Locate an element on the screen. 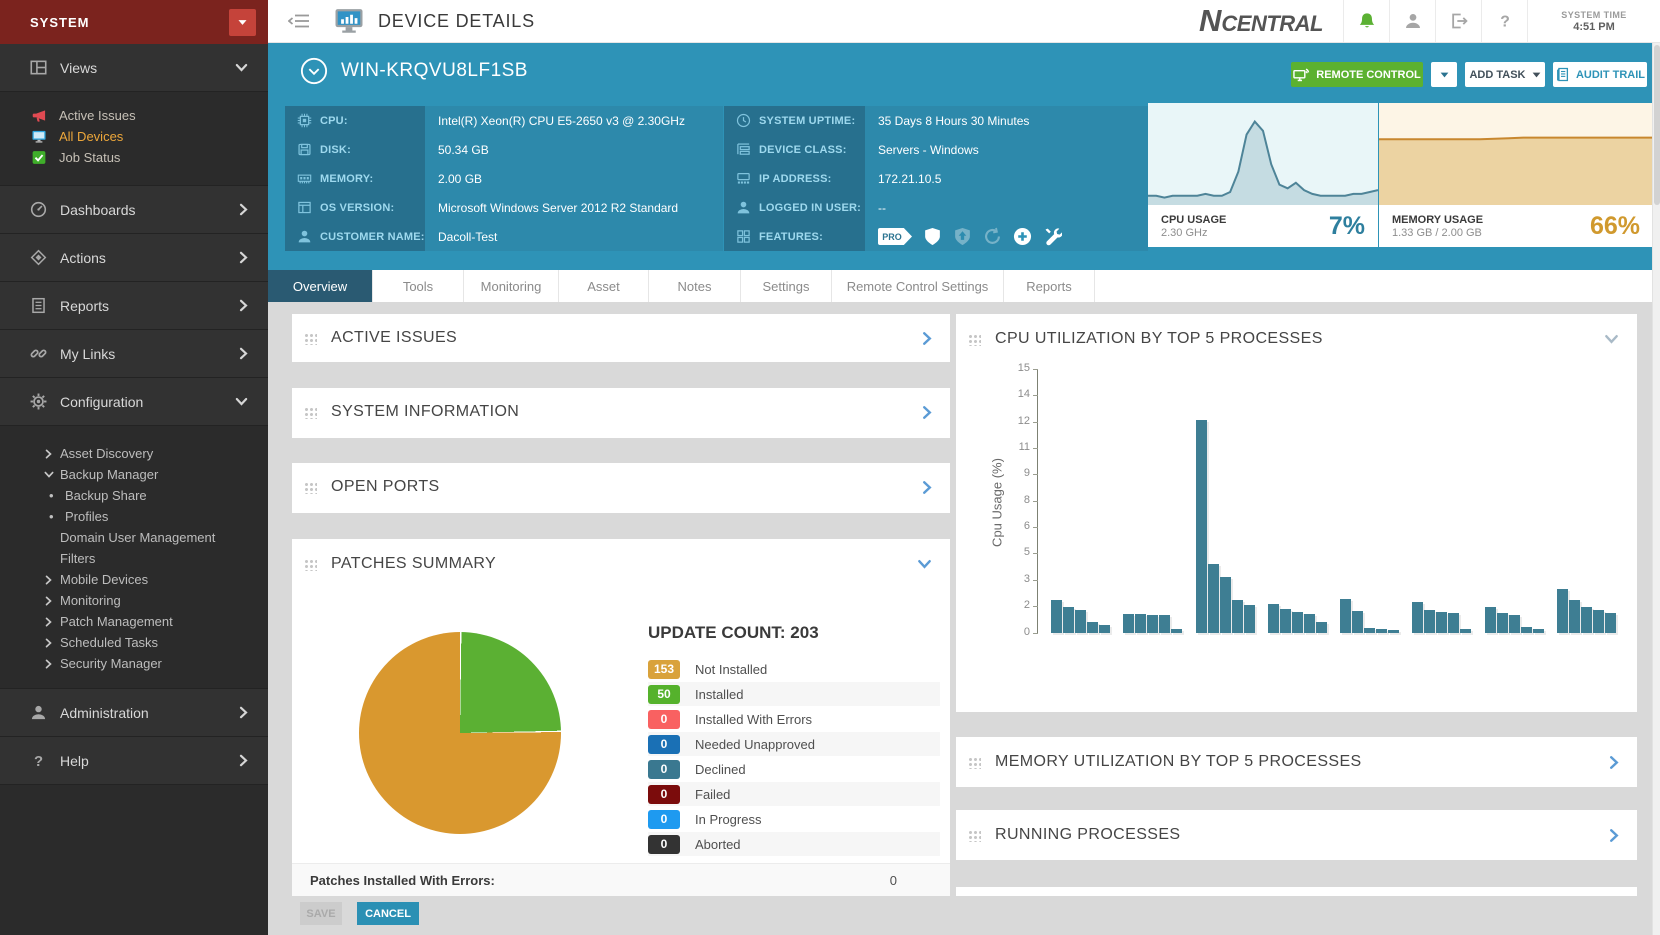  remote-control-button: REMOTE CONTROL is located at coordinates (1357, 74).